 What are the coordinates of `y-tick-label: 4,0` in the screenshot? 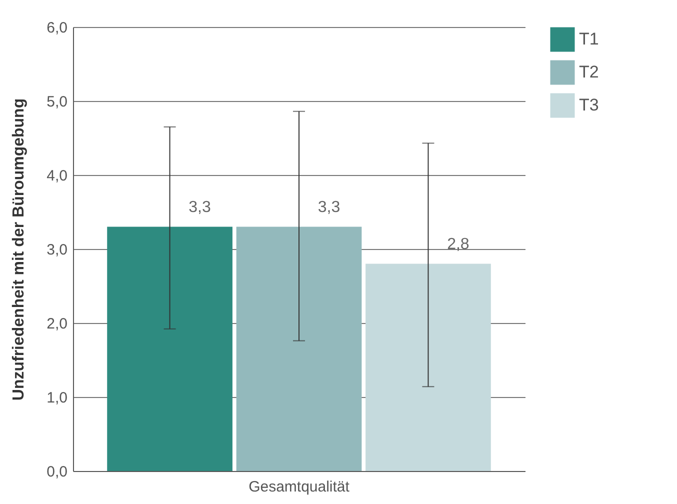 It's located at (57, 176).